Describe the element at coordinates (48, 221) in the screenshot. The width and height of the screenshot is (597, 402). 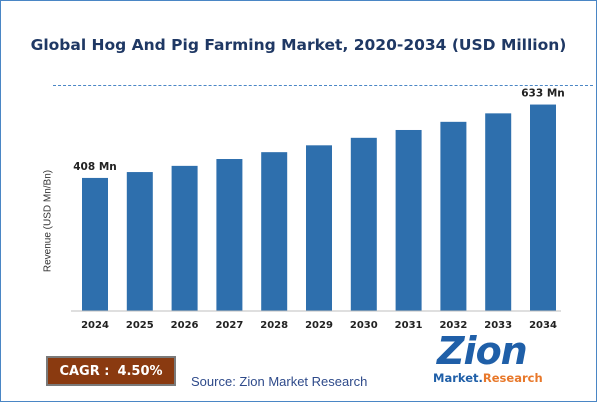
I see `y-axis-label: Revenue (USD Mn/Bn)` at that location.